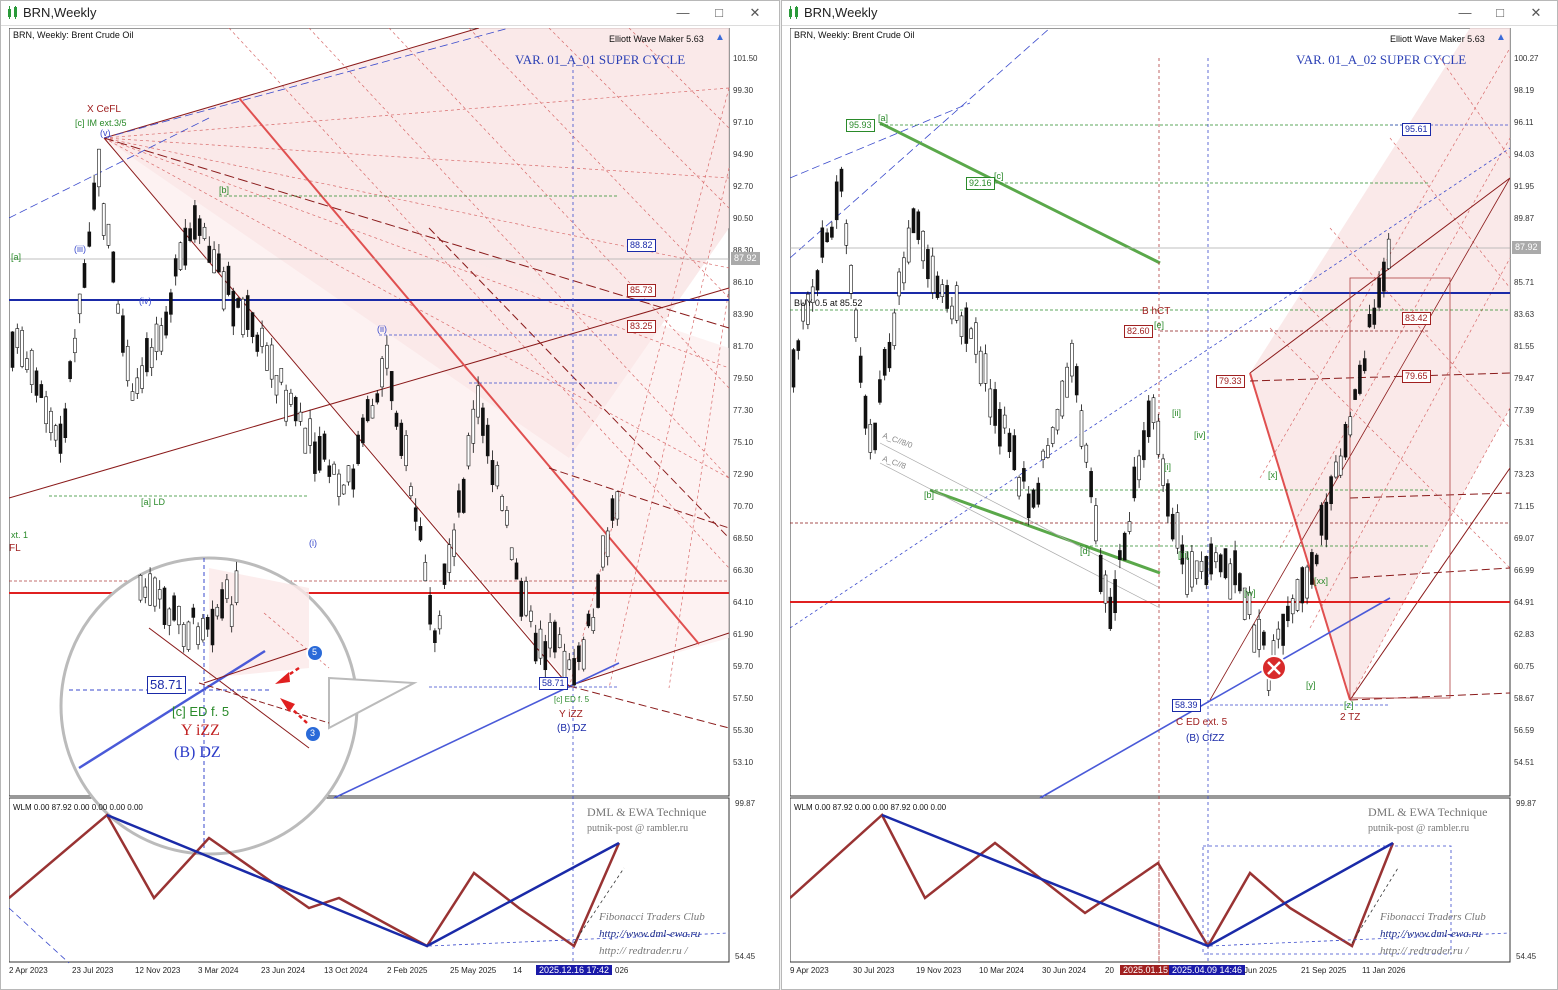  Describe the element at coordinates (720, 37) in the screenshot. I see `ewm-hat-icon: ▲` at that location.